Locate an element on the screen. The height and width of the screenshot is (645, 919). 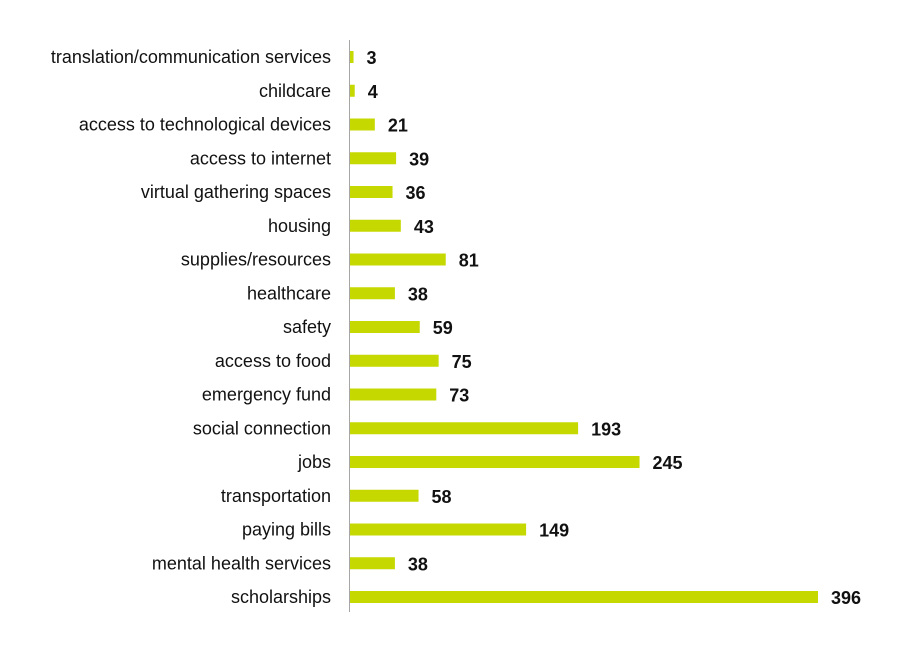
data-label-housing: 43 is located at coordinates (424, 227).